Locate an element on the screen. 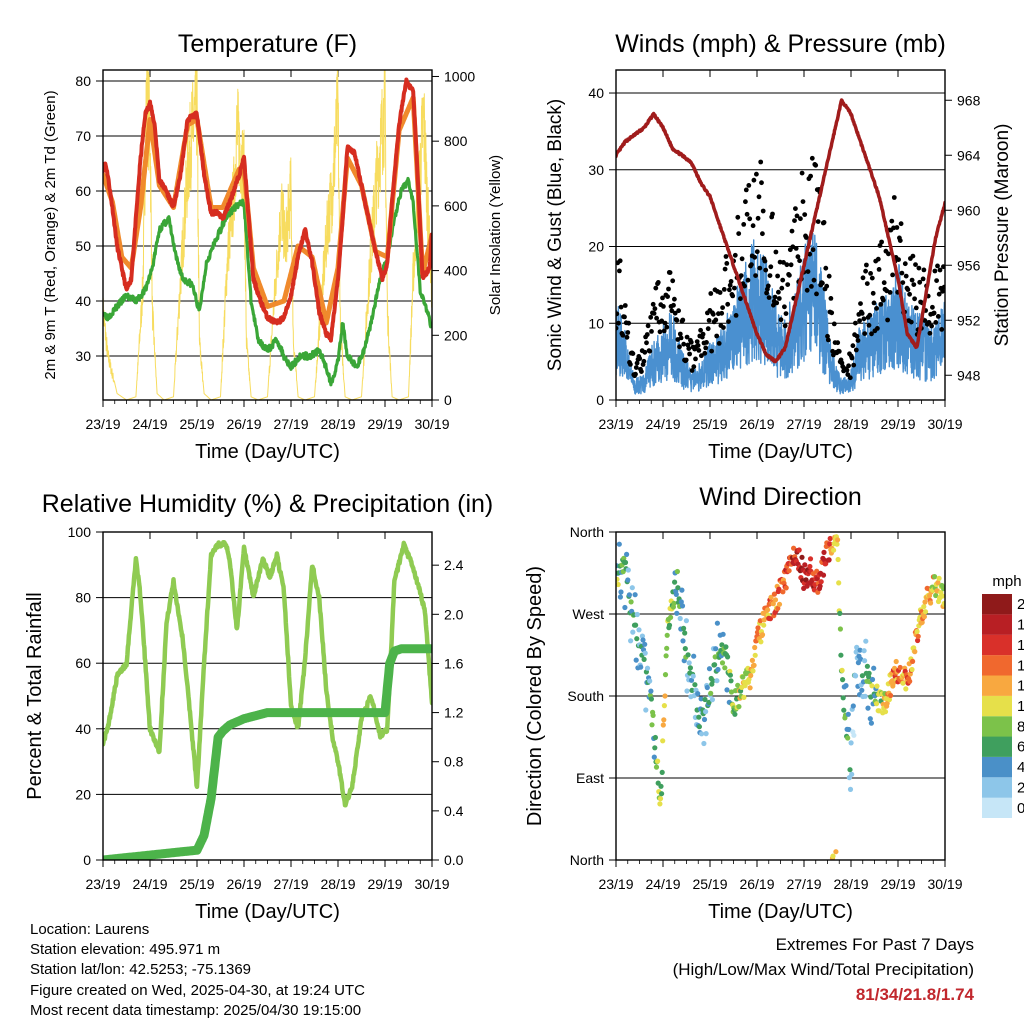 This screenshot has height=1024, width=1024. x-tick-label: 23/19 is located at coordinates (102, 424).